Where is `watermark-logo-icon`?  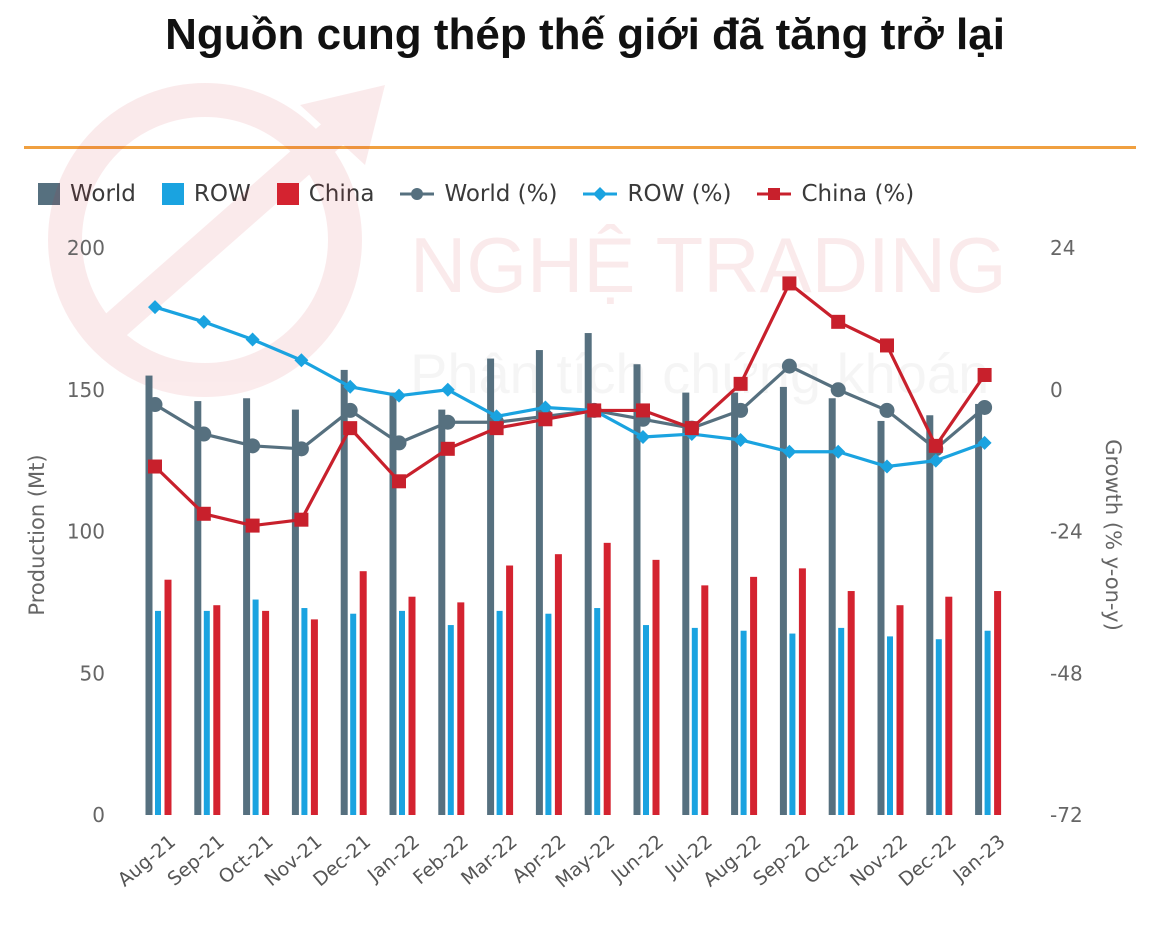
watermark-logo-icon is located at coordinates (216, 240).